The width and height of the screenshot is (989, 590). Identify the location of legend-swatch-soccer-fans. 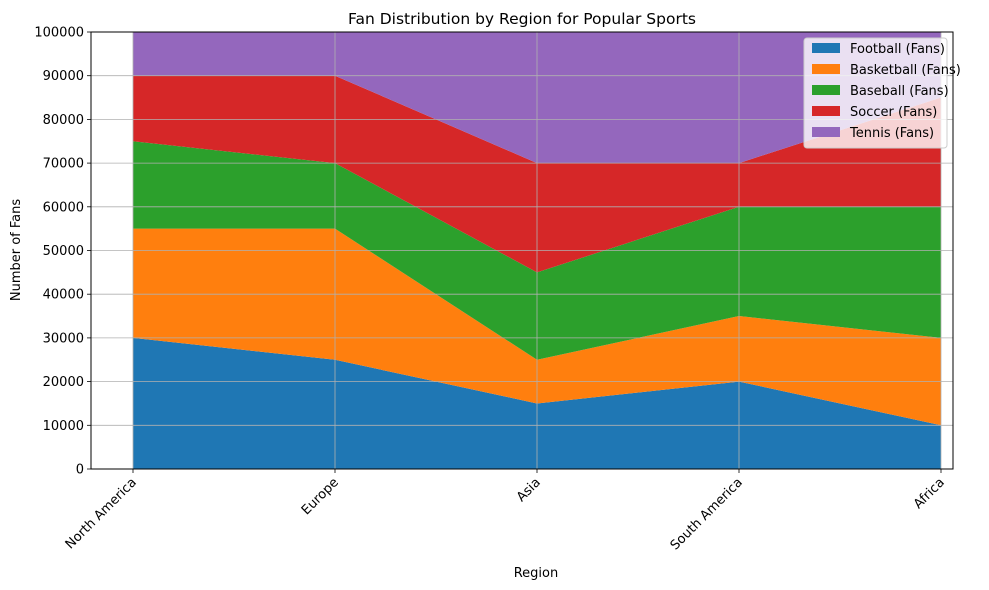
(826, 111).